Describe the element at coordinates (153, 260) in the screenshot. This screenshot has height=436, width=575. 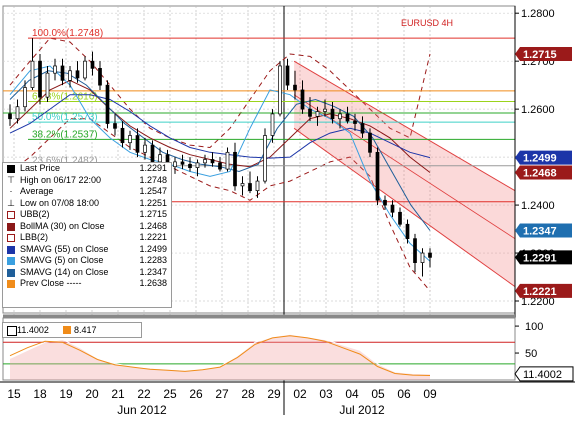
I see `legend-value: 1.2283` at that location.